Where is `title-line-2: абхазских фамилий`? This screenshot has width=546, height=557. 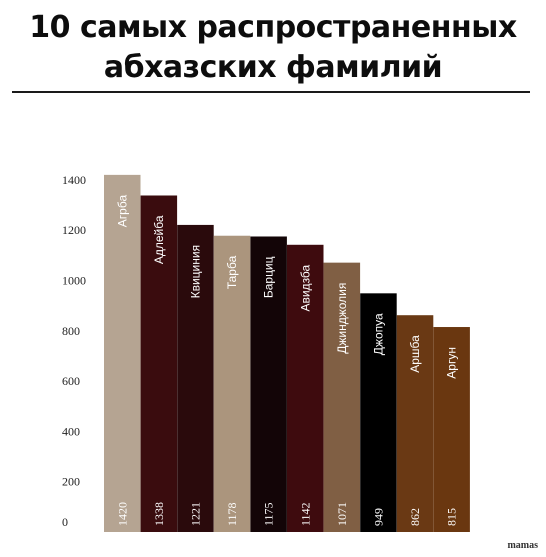
title-line-2: абхазских фамилий is located at coordinates (273, 67).